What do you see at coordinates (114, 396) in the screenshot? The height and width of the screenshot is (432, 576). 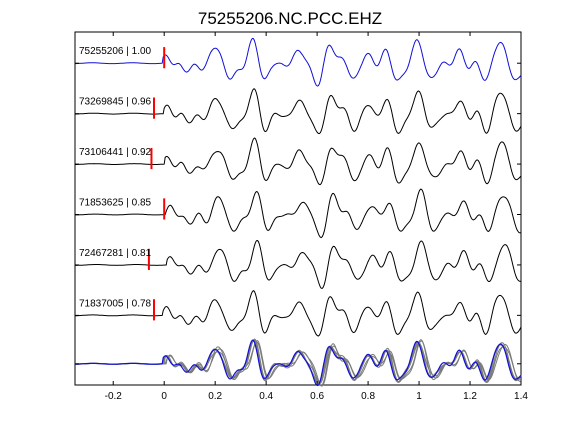 I see `x-tick-label: -0.2` at bounding box center [114, 396].